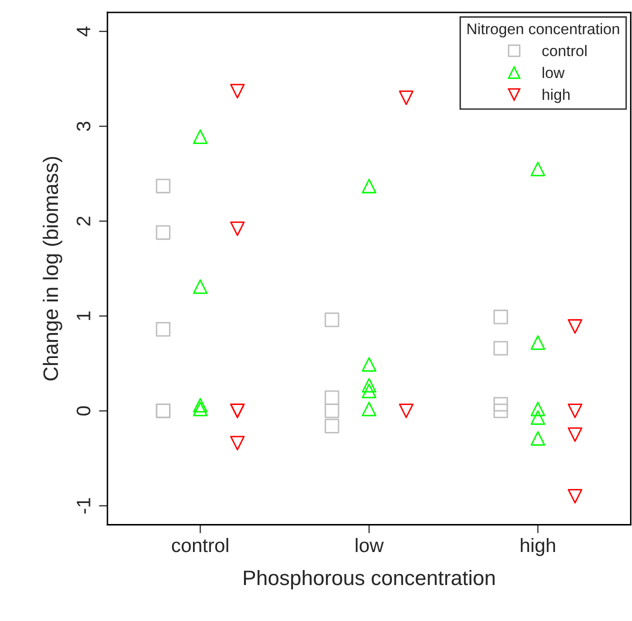  What do you see at coordinates (83, 126) in the screenshot?
I see `y-tick-label: 3` at bounding box center [83, 126].